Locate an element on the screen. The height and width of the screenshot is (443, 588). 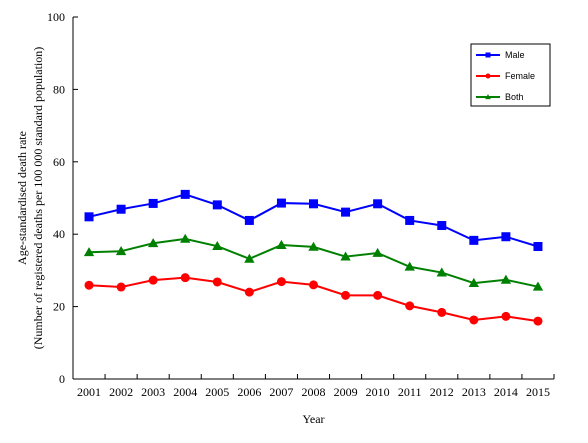
y-tick-label: 80 is located at coordinates (59, 89).